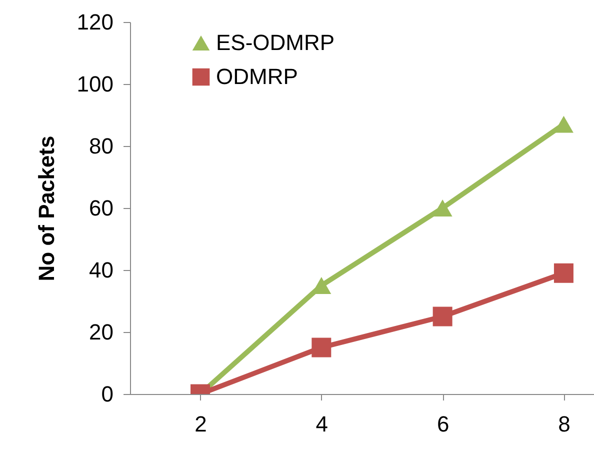 The image size is (594, 450). What do you see at coordinates (95, 22) in the screenshot?
I see `y-tick-label: 120` at bounding box center [95, 22].